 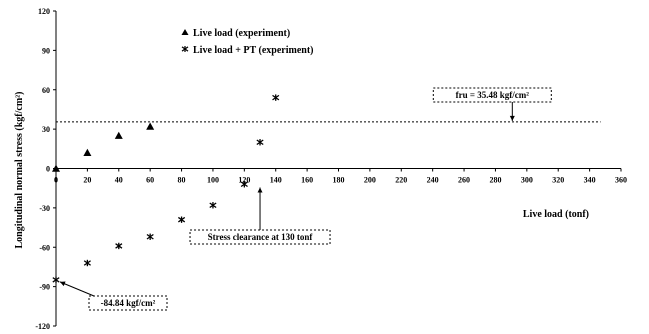 What do you see at coordinates (185, 49) in the screenshot?
I see `legend-star-icon` at bounding box center [185, 49].